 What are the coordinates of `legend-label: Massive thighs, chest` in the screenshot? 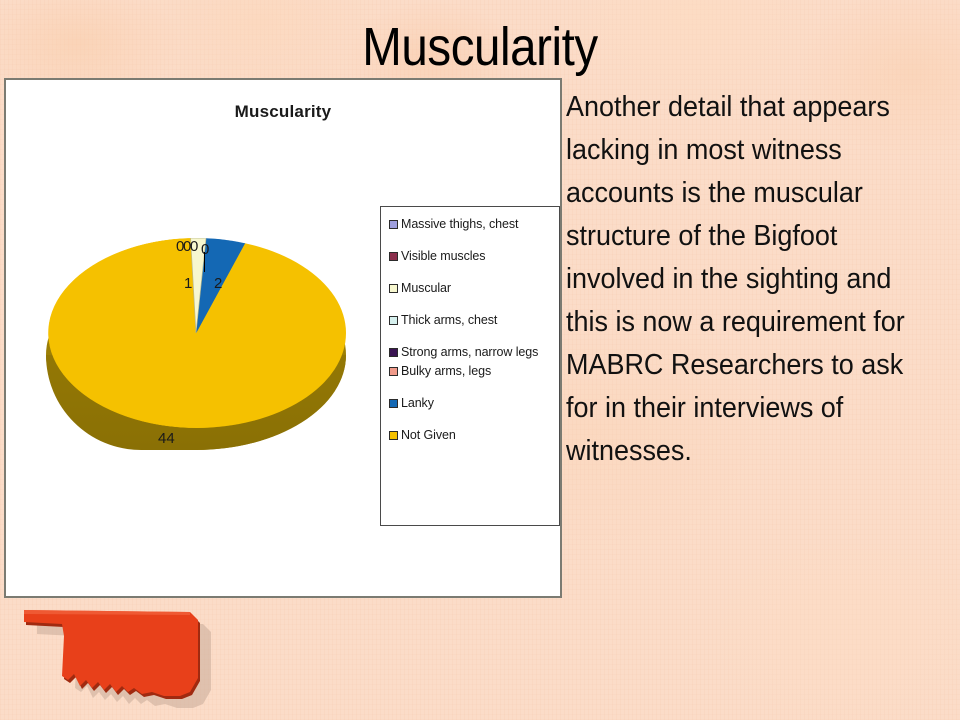 It's located at (460, 224).